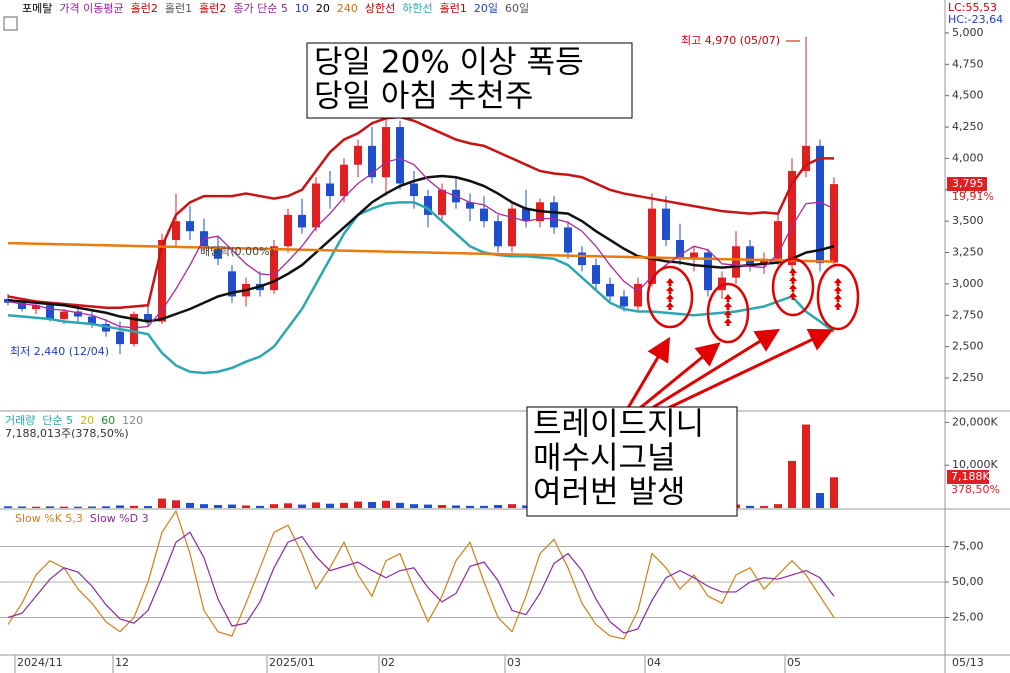  What do you see at coordinates (380, 8) in the screenshot?
I see `legend-entry: 상한선` at bounding box center [380, 8].